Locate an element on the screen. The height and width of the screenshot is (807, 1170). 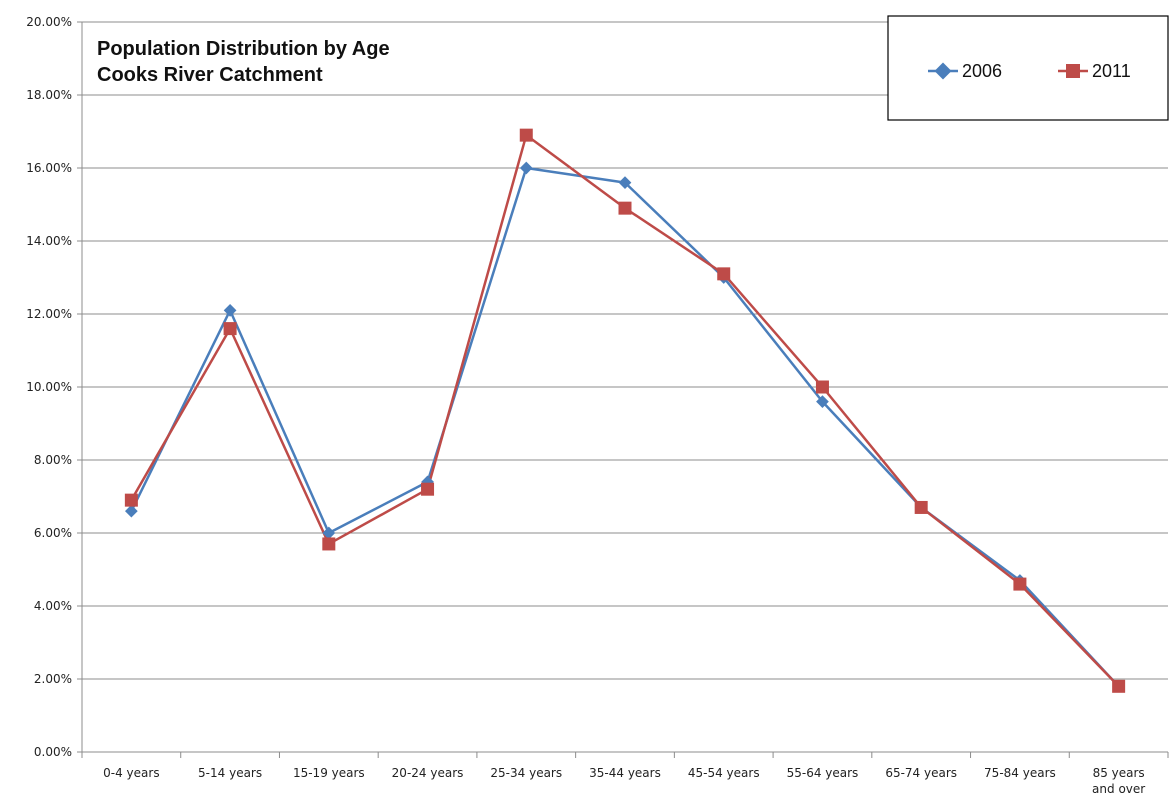
x-tick-label: 45-54 years is located at coordinates (724, 773).